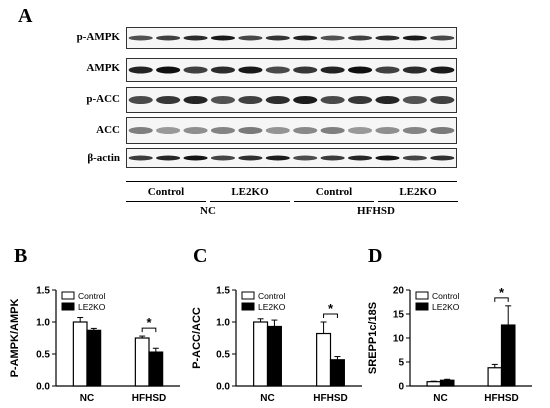 This screenshot has height=408, width=550. What do you see at coordinates (330, 398) in the screenshot?
I see `x-tick-label: HFHSD` at bounding box center [330, 398].